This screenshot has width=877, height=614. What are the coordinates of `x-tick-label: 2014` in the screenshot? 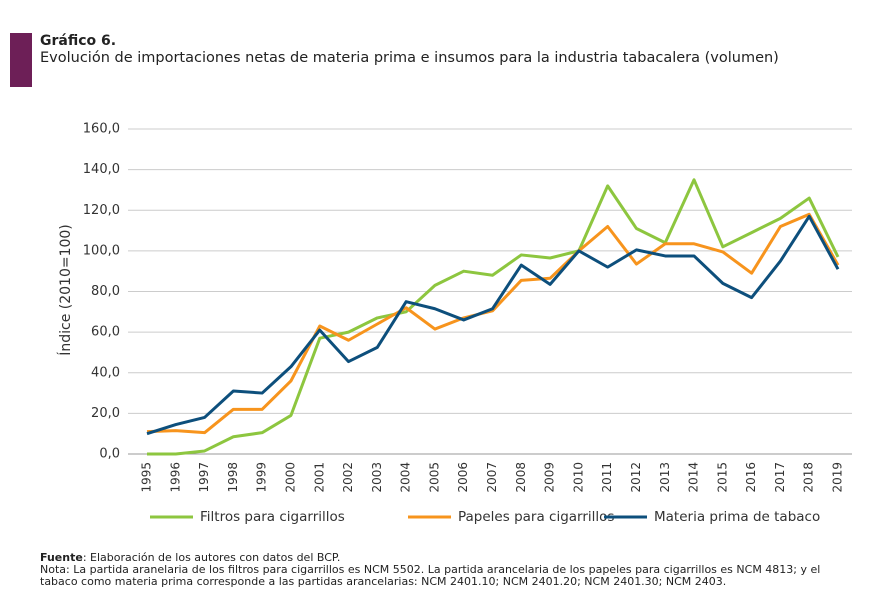 It's located at (694, 477).